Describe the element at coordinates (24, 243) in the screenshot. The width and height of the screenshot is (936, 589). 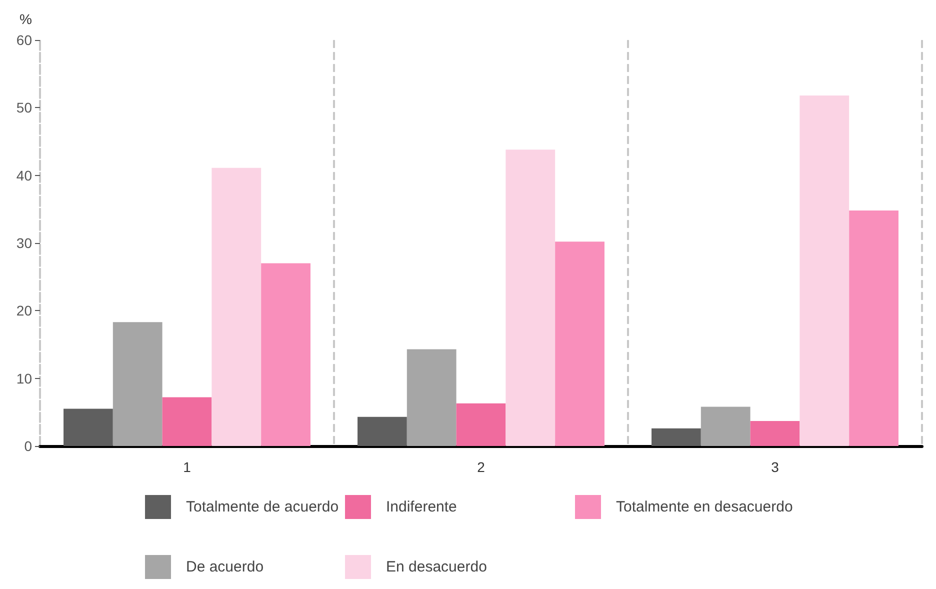
I see `y-tick-label: 30` at that location.